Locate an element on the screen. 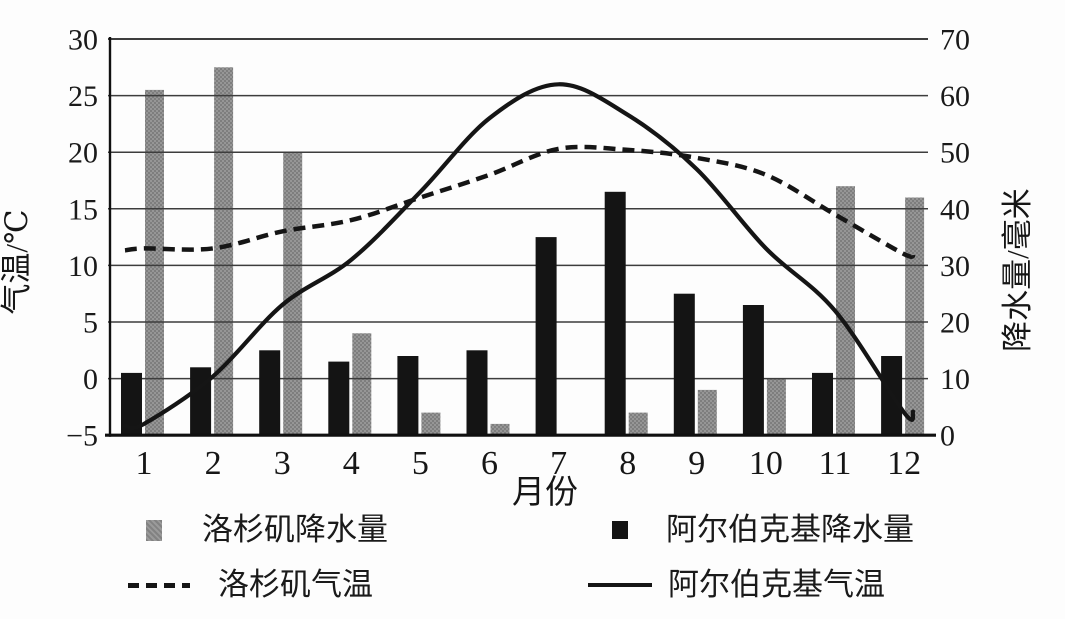 This screenshot has width=1065, height=619. month-tick-label: 10 is located at coordinates (766, 463).